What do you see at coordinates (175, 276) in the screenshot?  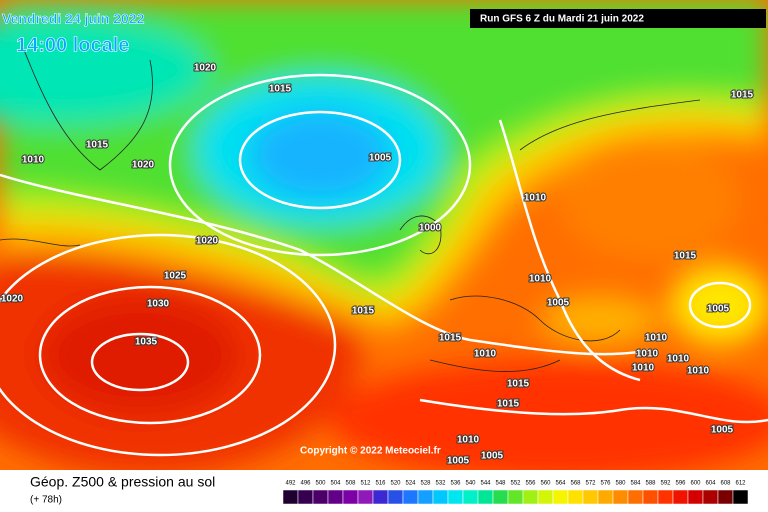 I see `isobar-label: 1025` at bounding box center [175, 276].